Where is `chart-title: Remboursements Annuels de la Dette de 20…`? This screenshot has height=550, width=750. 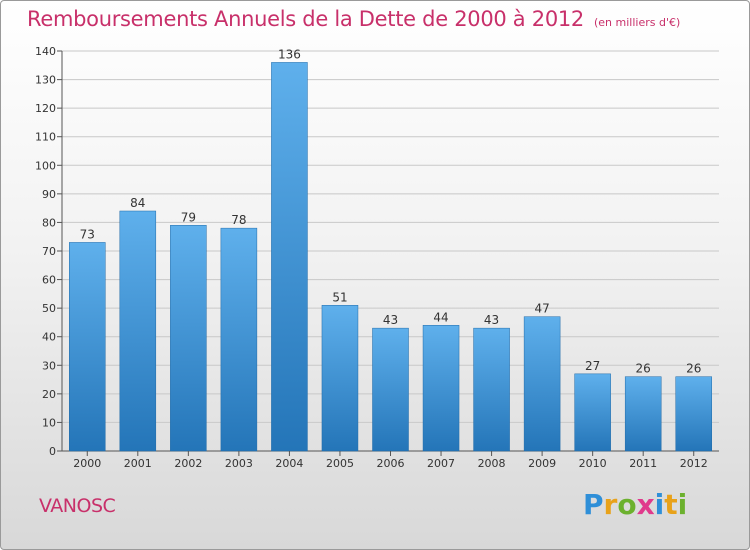
chart-title: Remboursements Annuels de la Dette de 20… is located at coordinates (353, 19).